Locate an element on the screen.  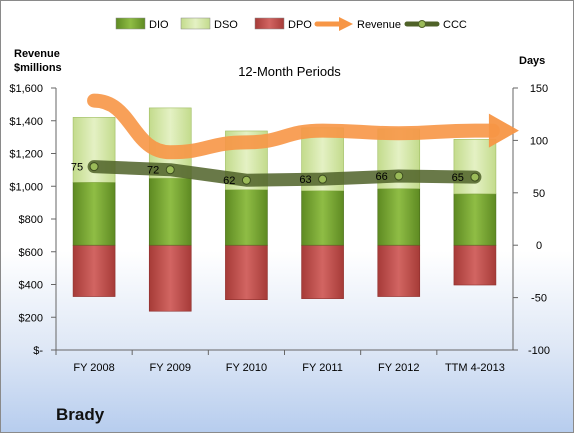
legend: DIO DSO DPO Revenue CCC is located at coordinates (291, 24).